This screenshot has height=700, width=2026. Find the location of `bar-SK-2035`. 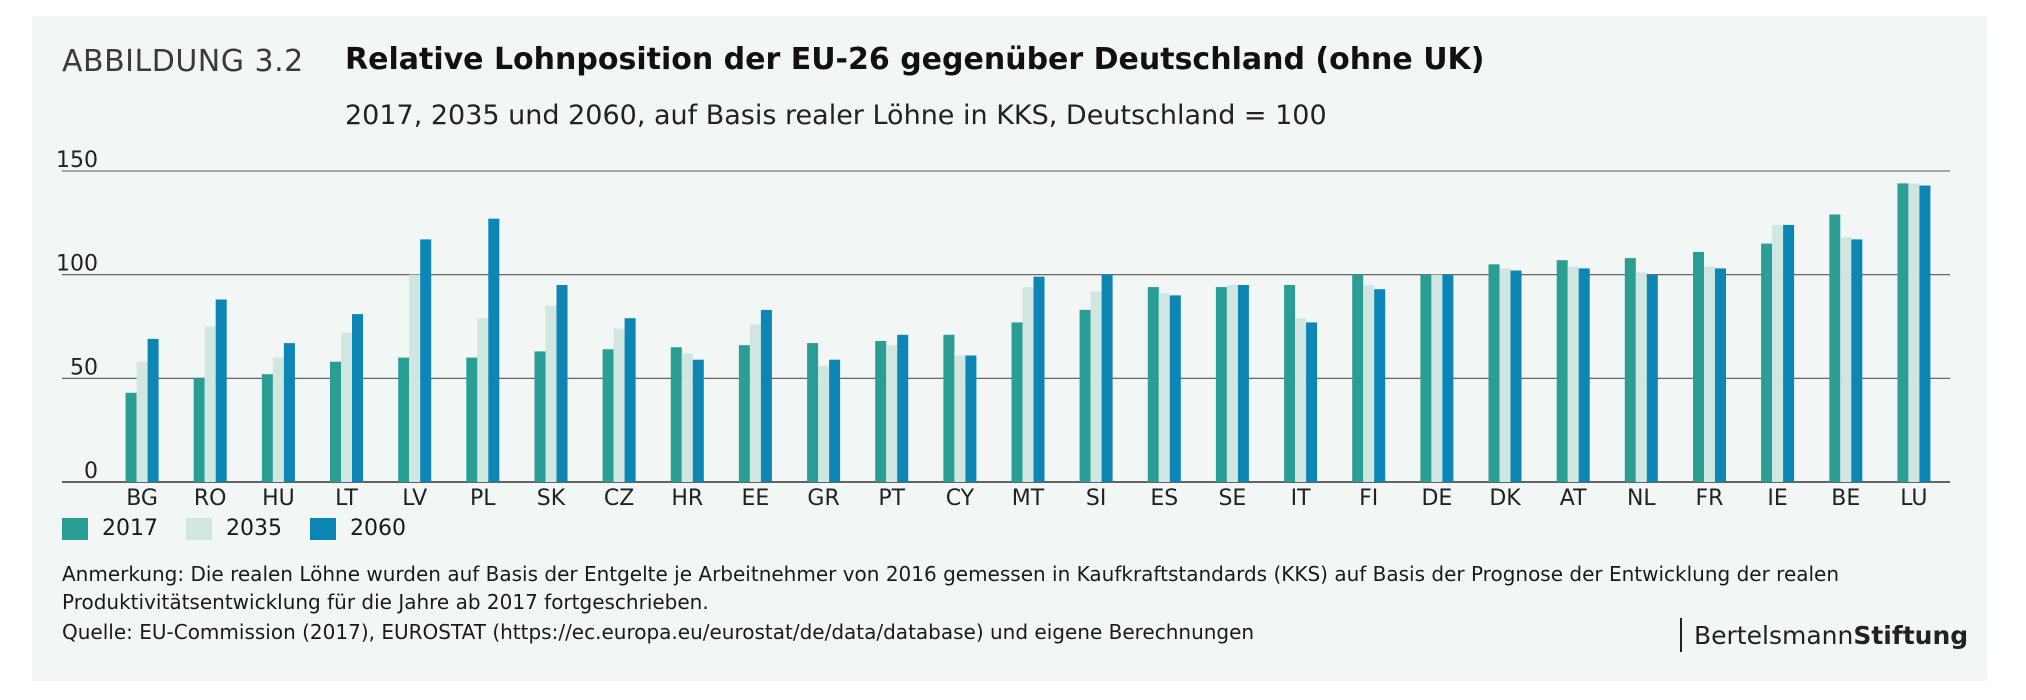

bar-SK-2035 is located at coordinates (551, 393).